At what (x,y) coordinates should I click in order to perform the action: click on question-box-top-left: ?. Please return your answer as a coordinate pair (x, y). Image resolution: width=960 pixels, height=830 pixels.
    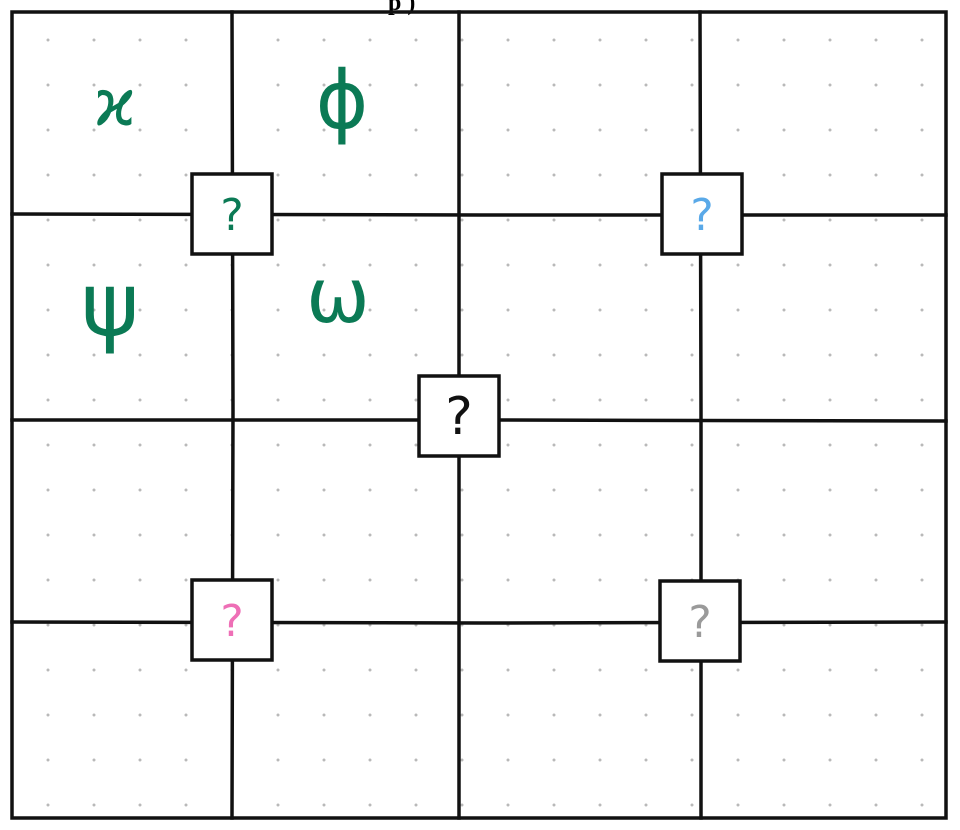
    Looking at the image, I should click on (232, 214).